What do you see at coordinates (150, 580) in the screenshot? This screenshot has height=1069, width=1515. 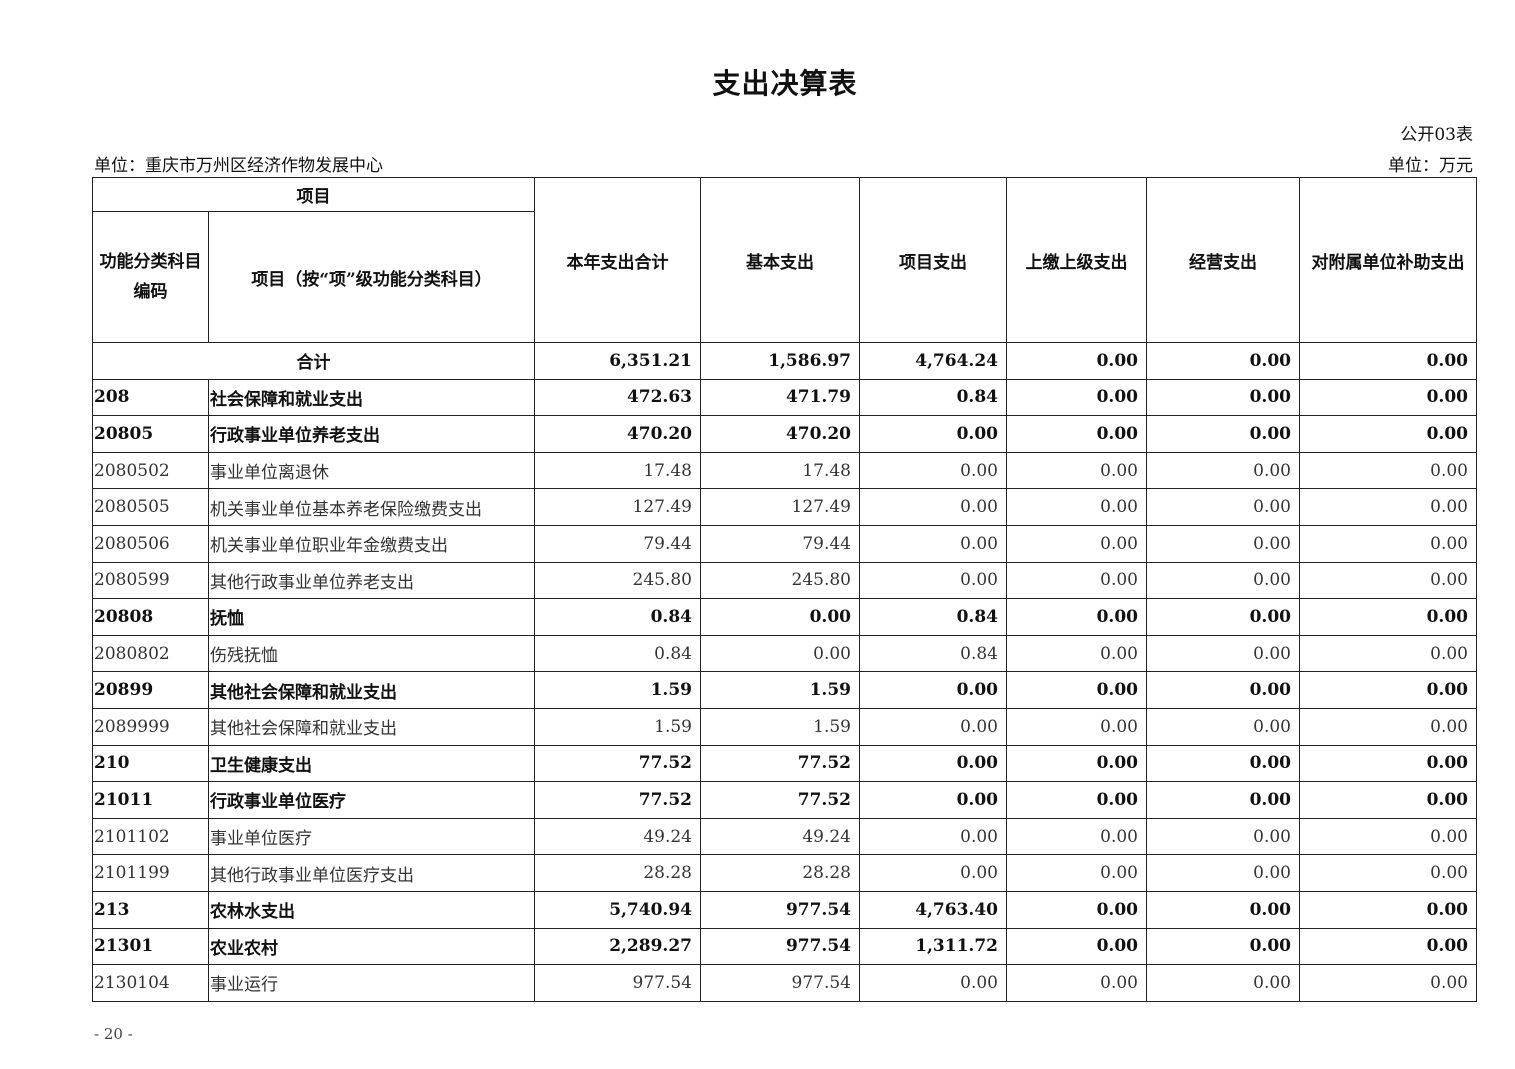 I see `row-code: 2080599` at bounding box center [150, 580].